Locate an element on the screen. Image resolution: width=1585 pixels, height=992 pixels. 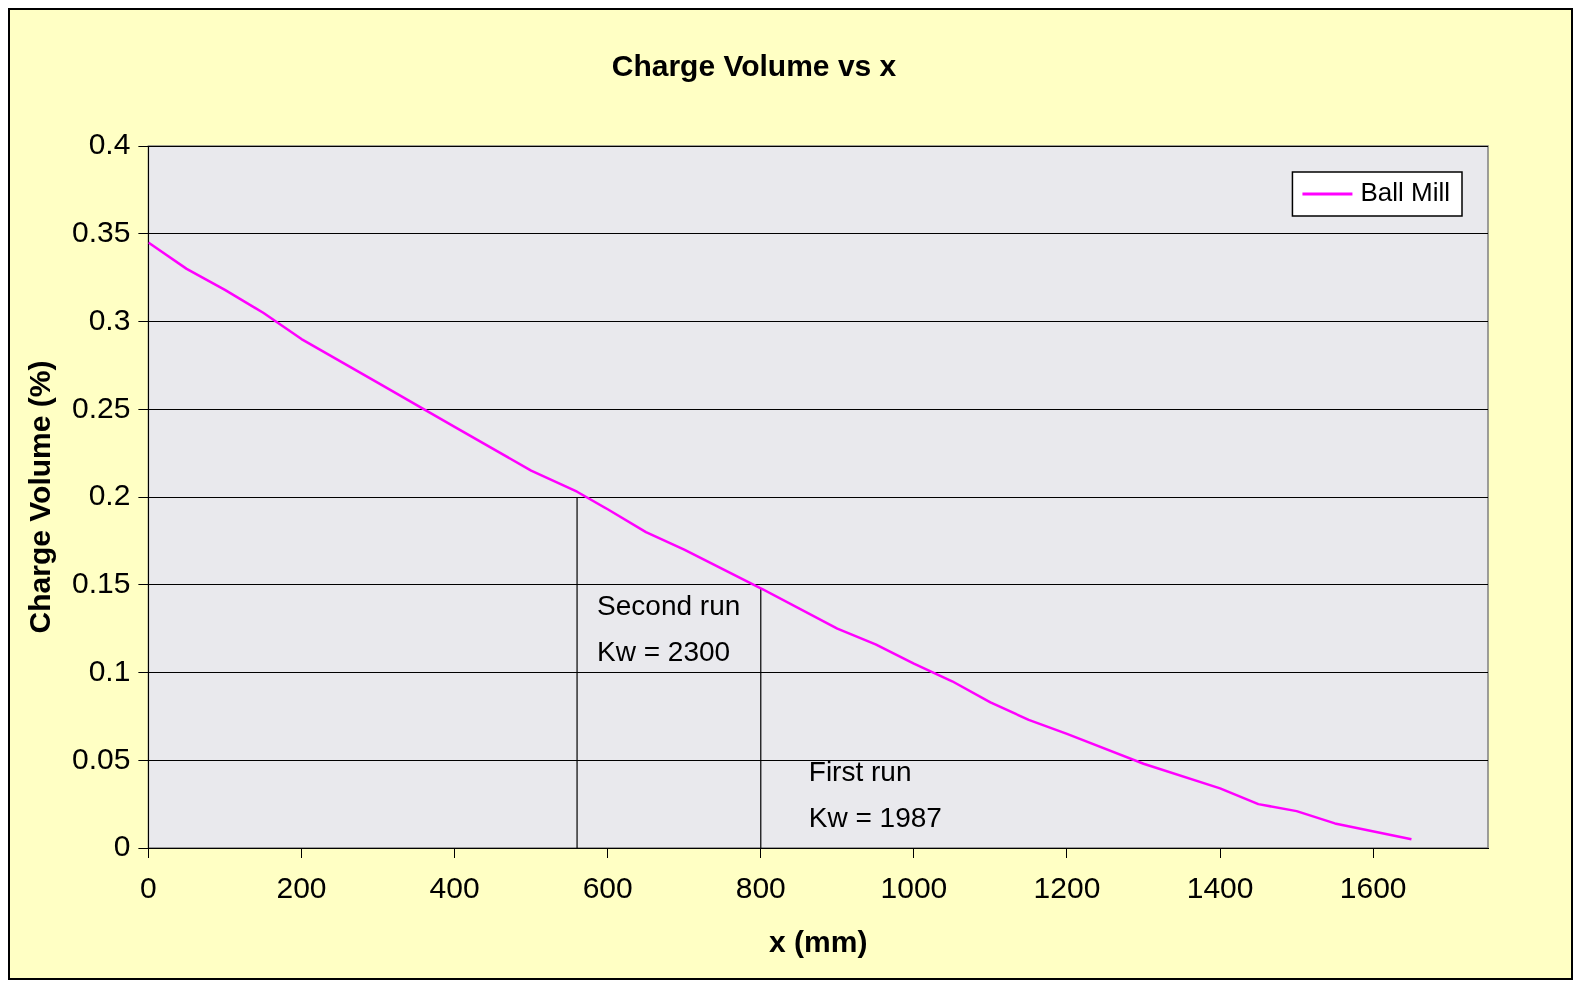
y-tick-label: 0.2 is located at coordinates (109, 495).